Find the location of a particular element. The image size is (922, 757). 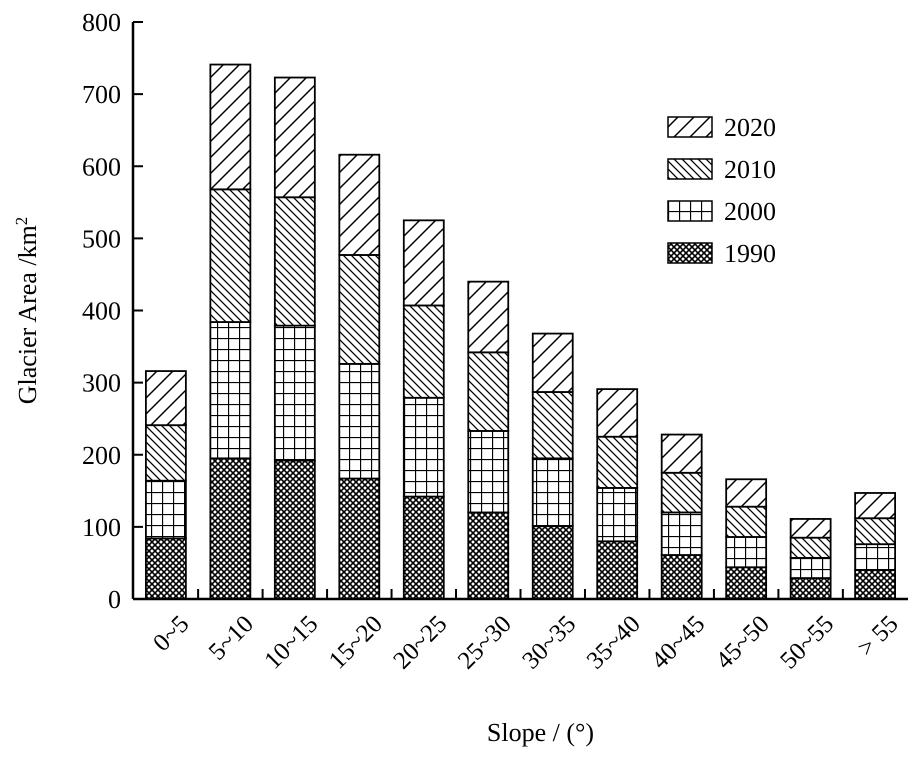

y-tick-label: 600 is located at coordinates (101, 167).